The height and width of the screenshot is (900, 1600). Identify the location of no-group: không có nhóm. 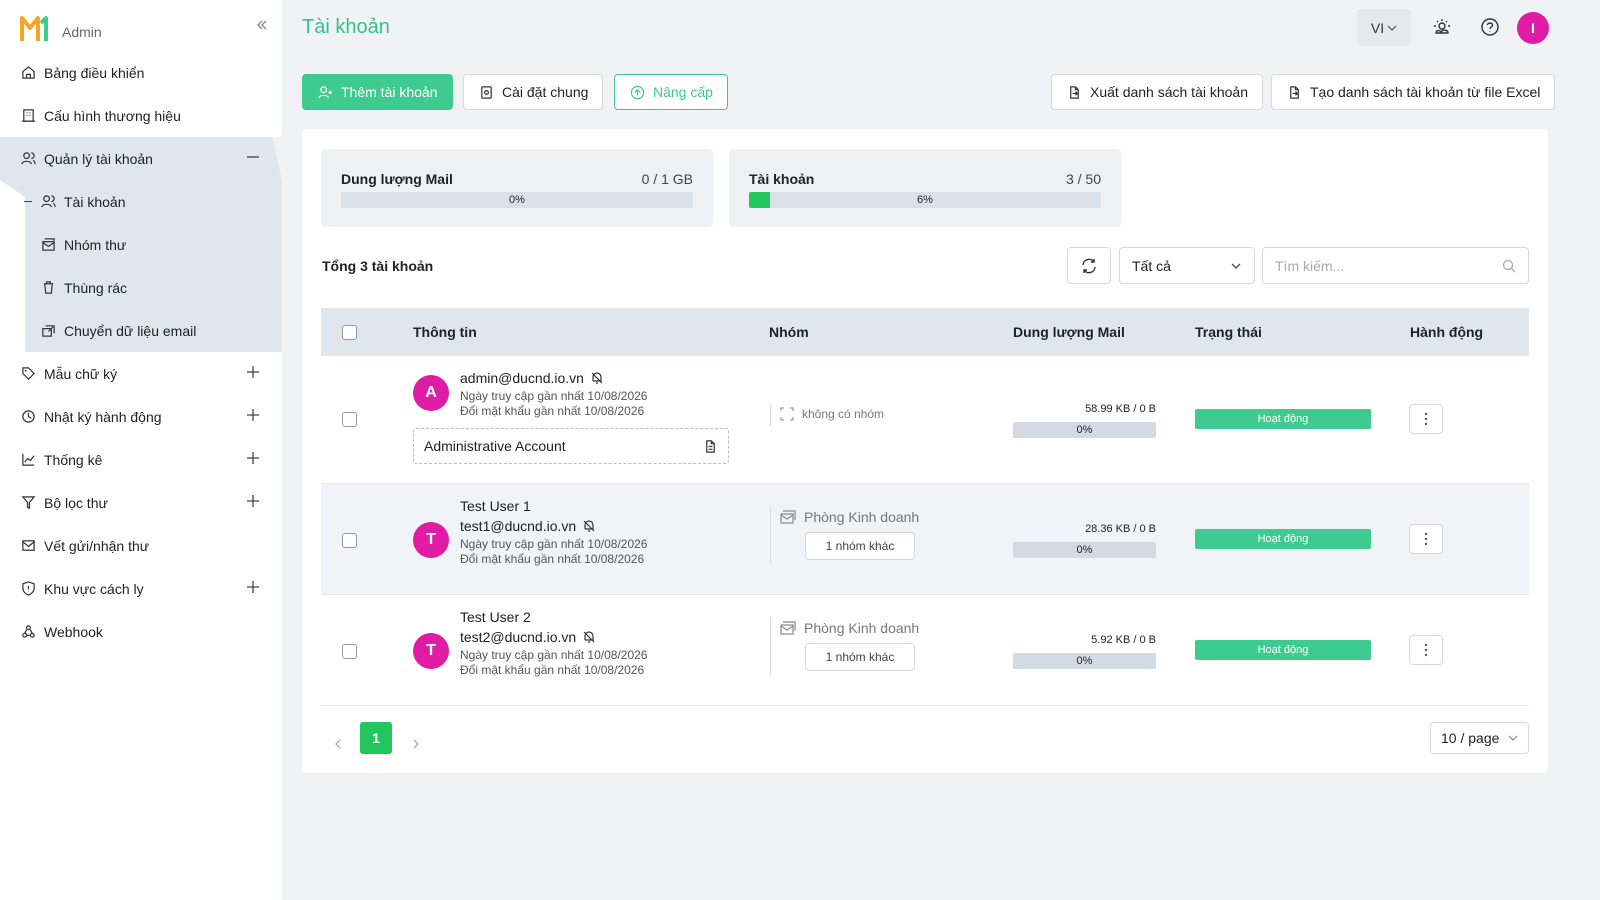
(832, 414).